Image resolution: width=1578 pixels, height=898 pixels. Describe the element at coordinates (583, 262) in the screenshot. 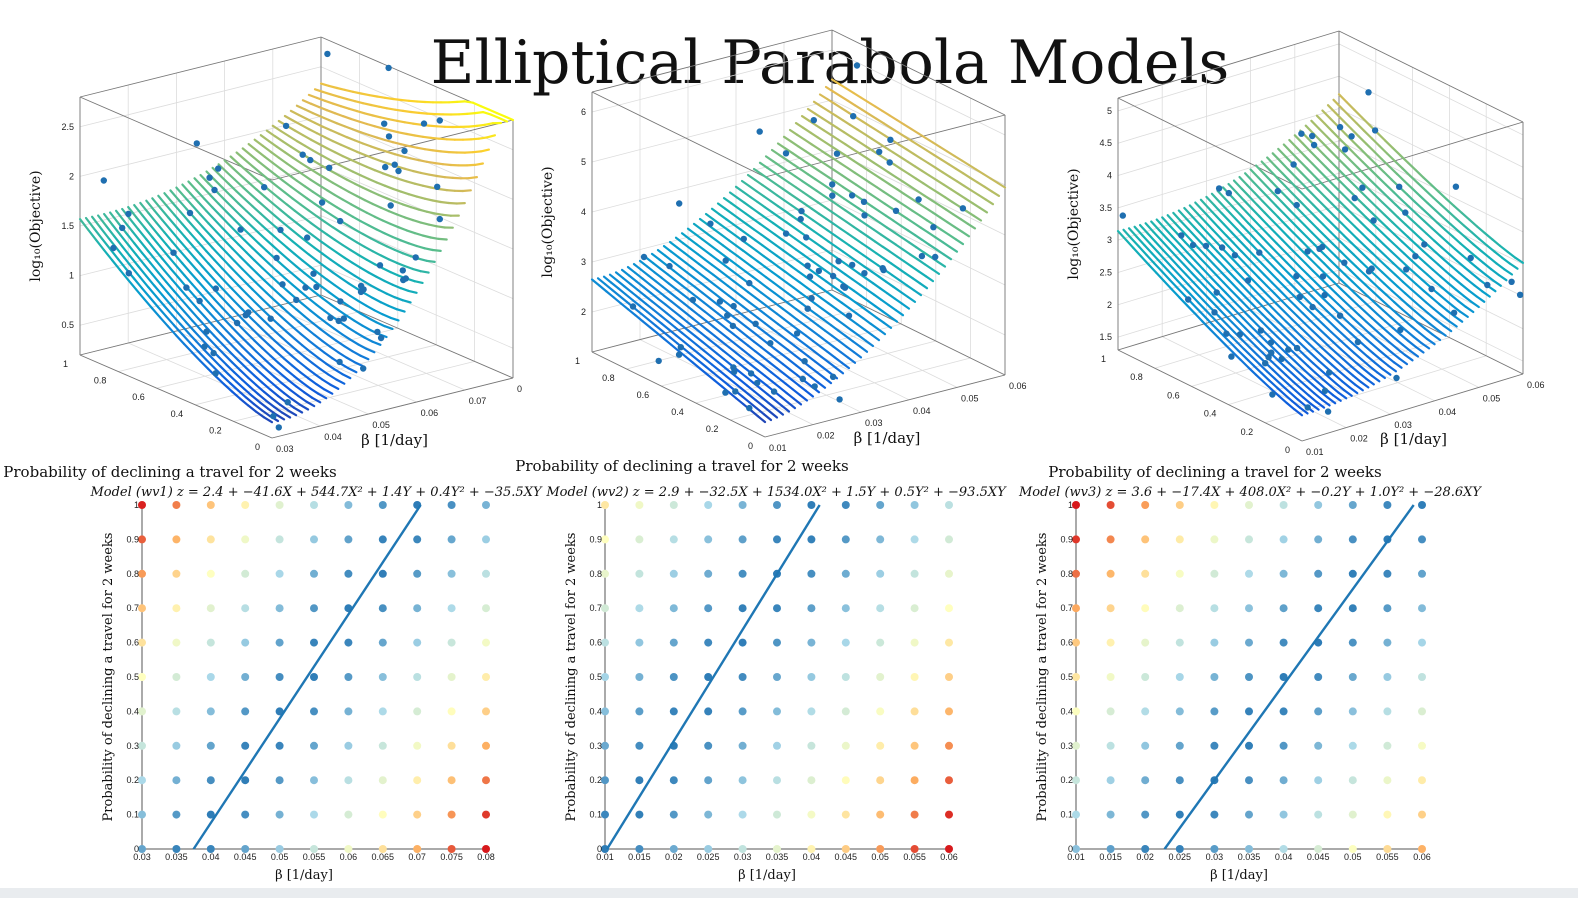

I see `z-tick-label: 3` at that location.